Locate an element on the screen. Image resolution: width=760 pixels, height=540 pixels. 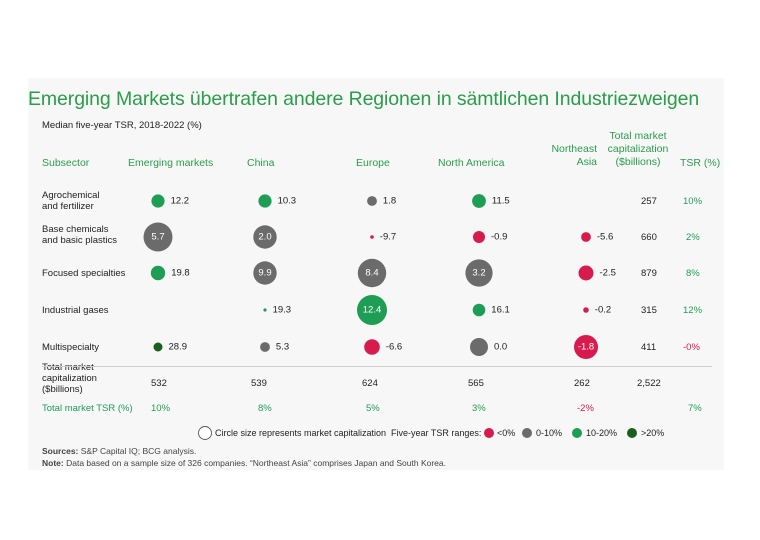
header-tsr: TSR (%) is located at coordinates (700, 163).